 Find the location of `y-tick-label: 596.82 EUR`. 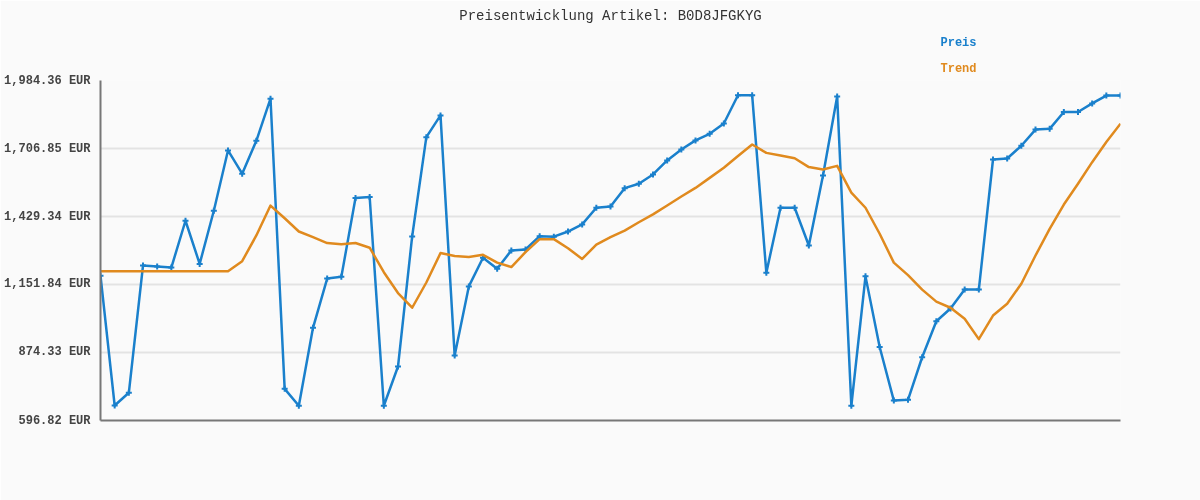

y-tick-label: 596.82 EUR is located at coordinates (55, 420).